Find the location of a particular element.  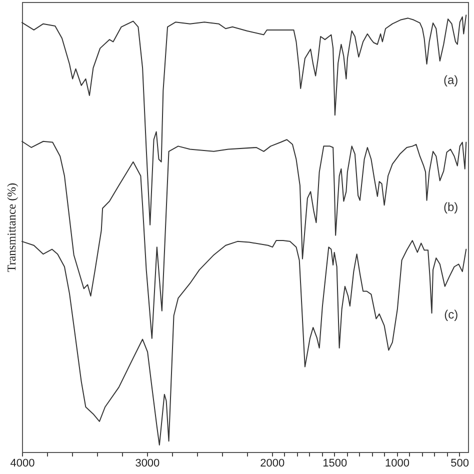

x-tick-label: 1500 is located at coordinates (335, 464).